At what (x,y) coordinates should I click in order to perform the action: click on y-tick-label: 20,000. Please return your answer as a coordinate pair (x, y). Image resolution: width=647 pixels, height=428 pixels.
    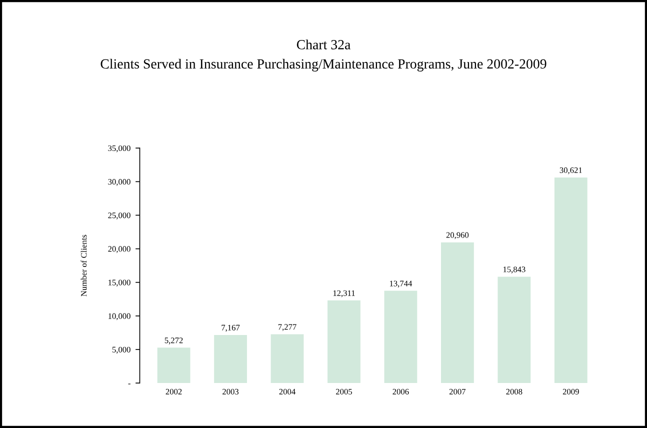
    Looking at the image, I should click on (119, 249).